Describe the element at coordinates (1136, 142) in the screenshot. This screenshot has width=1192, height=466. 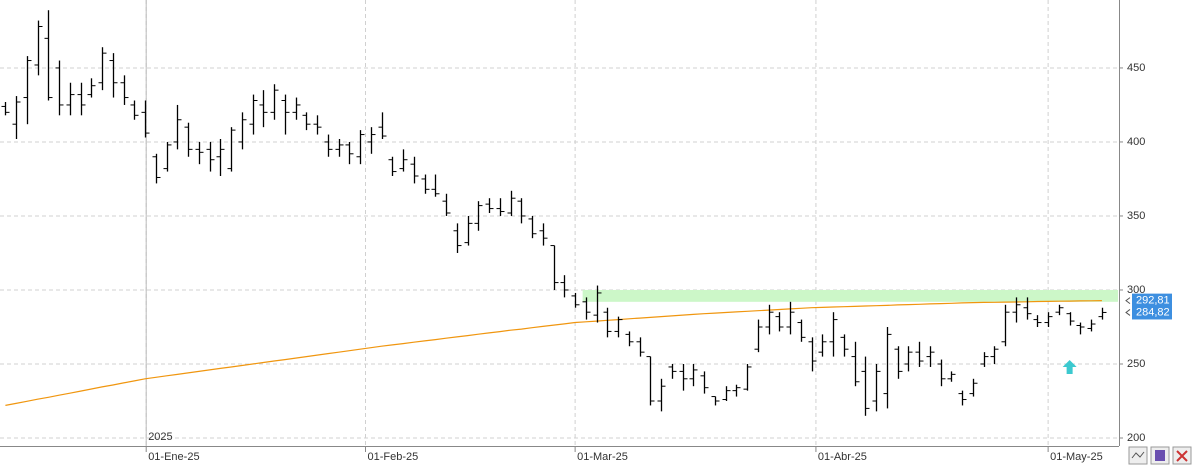
I see `y-tick-label: 400` at that location.